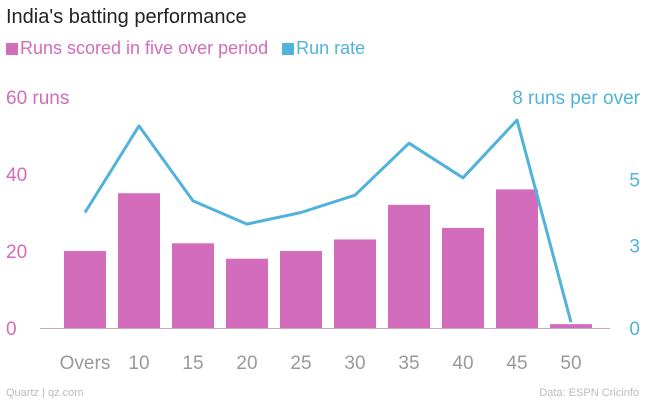  What do you see at coordinates (408, 363) in the screenshot?
I see `x-tick-label: 35` at bounding box center [408, 363].